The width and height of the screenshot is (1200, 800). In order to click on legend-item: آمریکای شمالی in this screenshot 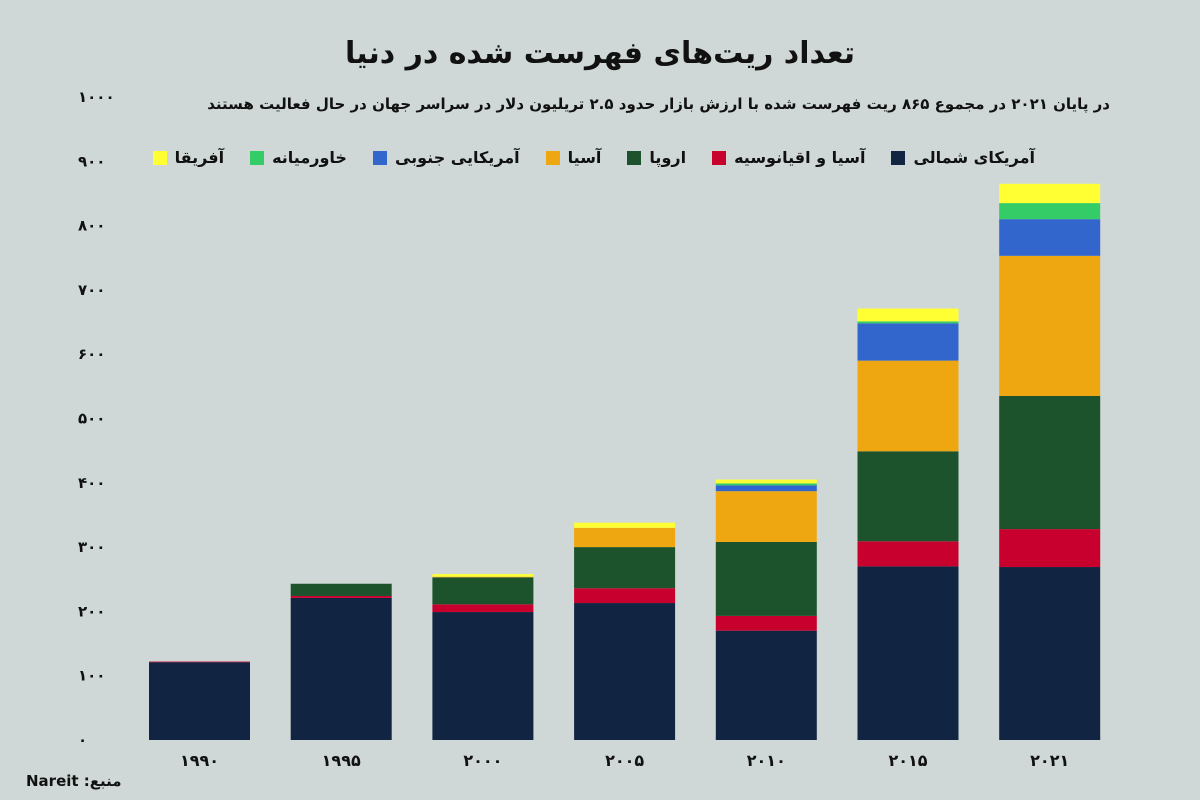, I will do `click(963, 157)`.